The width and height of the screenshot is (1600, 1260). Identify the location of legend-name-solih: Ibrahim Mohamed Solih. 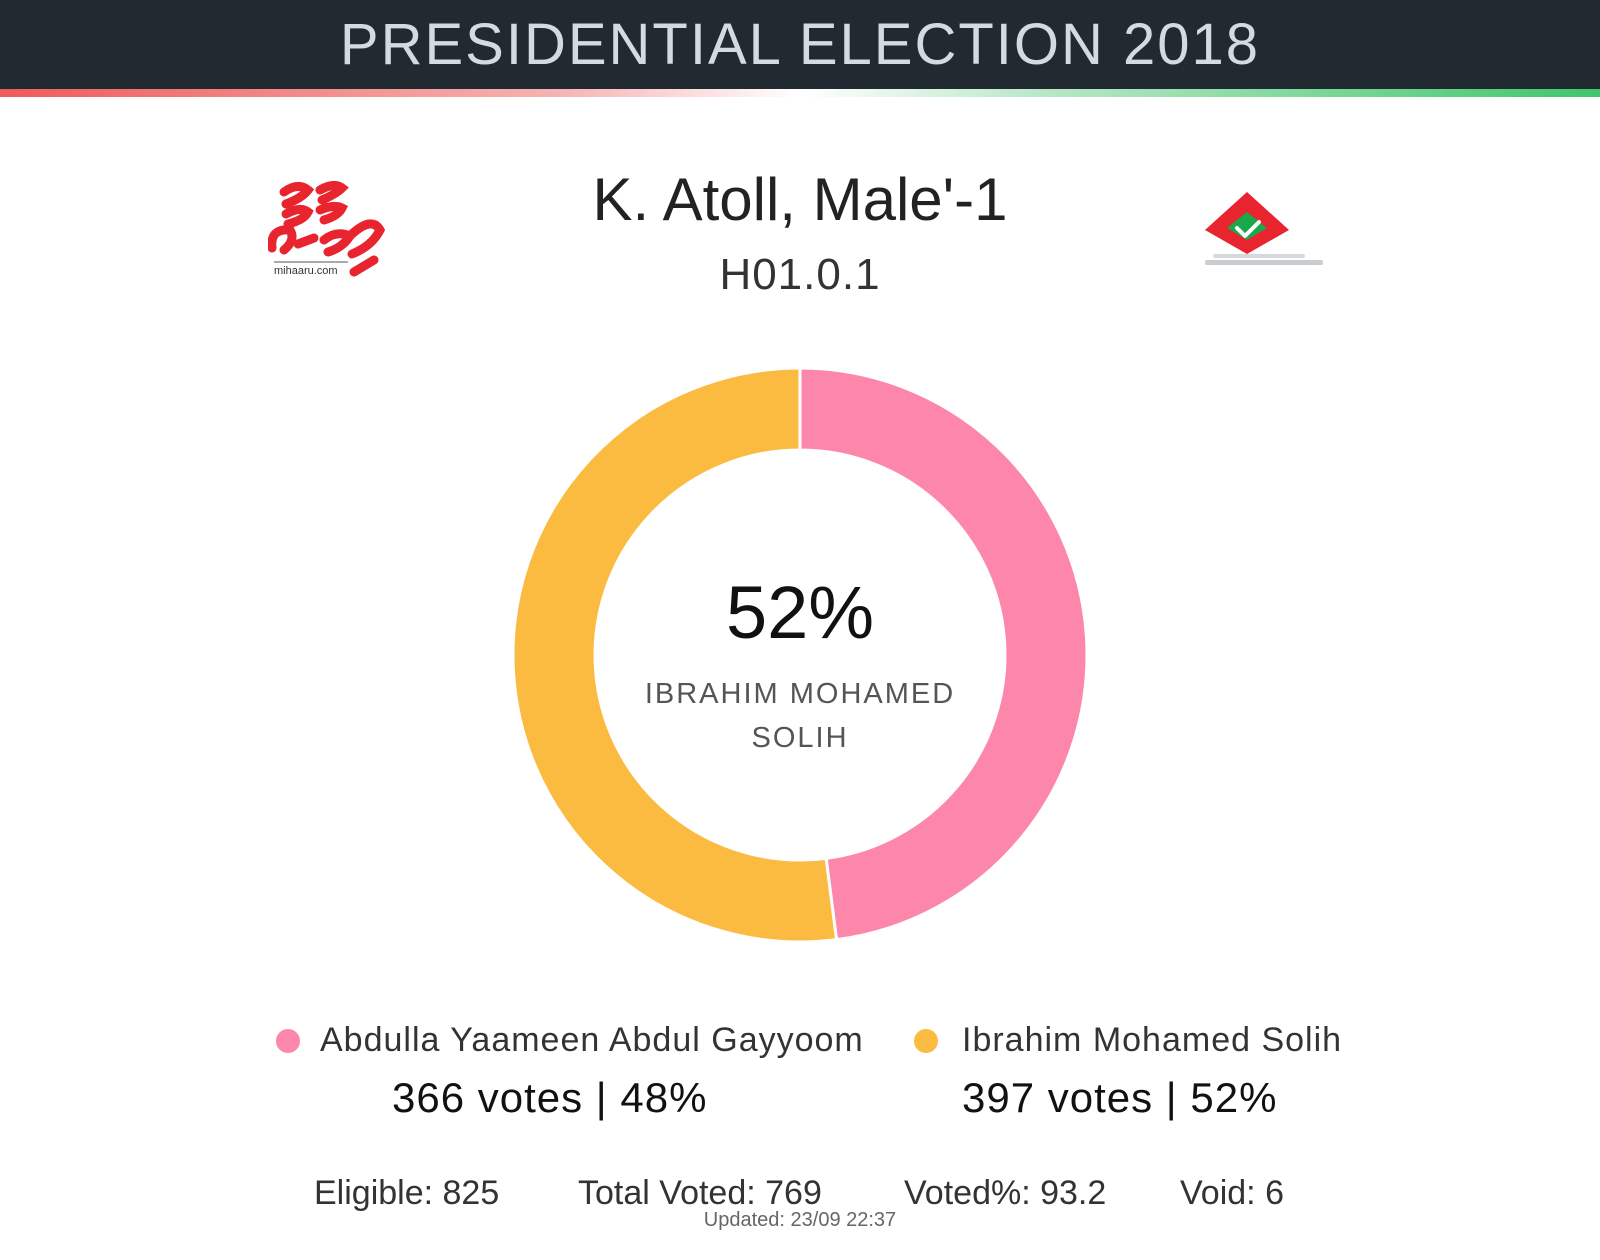
(1152, 1040).